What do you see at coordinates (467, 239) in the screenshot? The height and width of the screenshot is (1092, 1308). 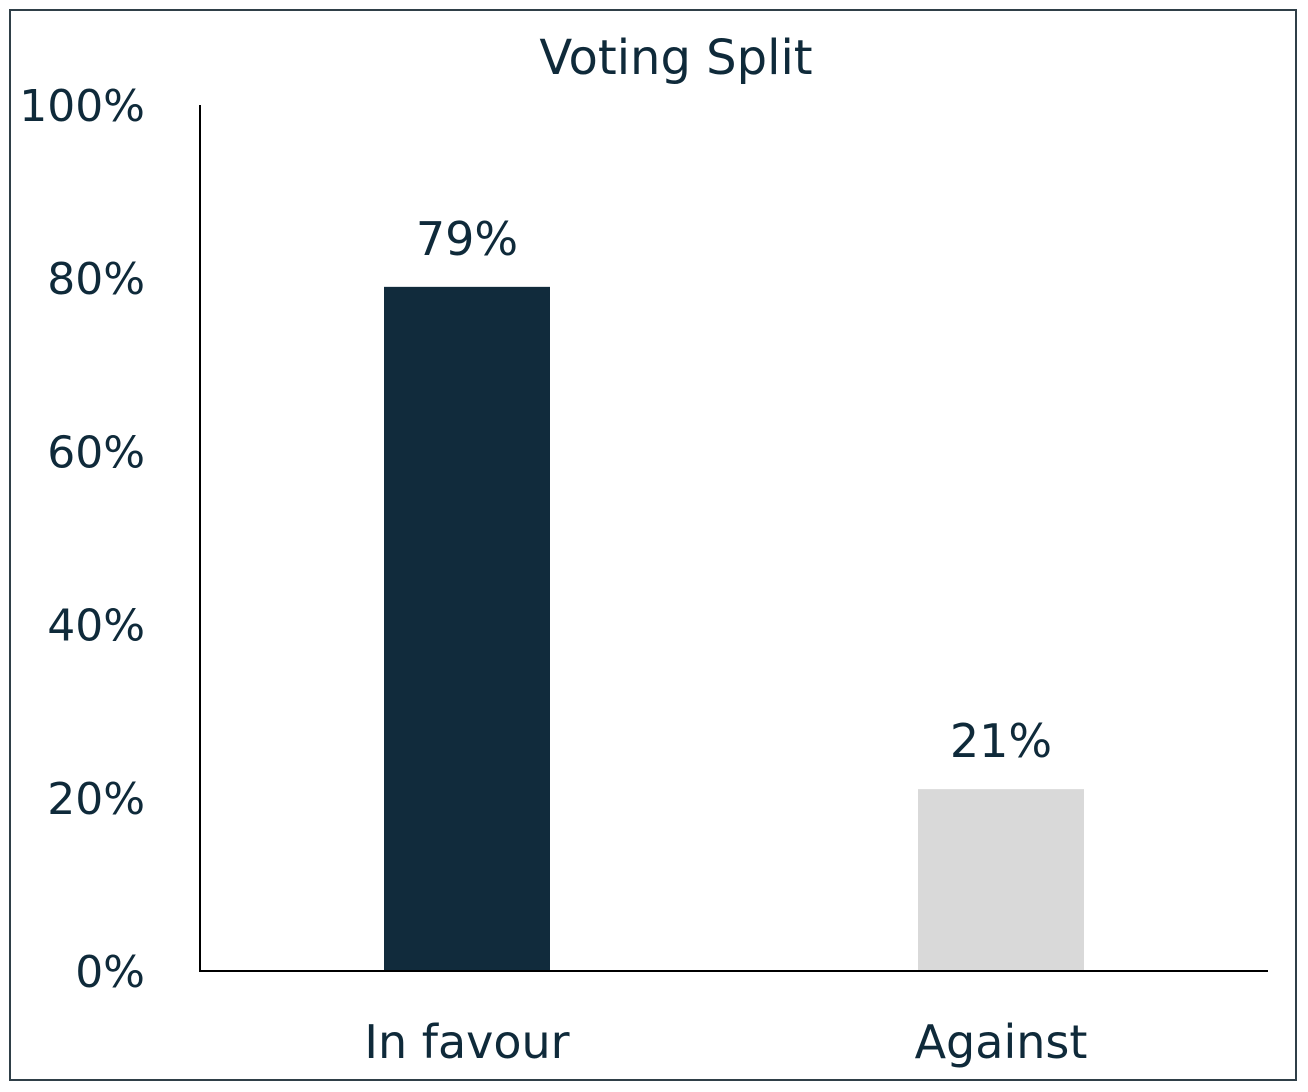 I see `bar-value-label: 79%` at bounding box center [467, 239].